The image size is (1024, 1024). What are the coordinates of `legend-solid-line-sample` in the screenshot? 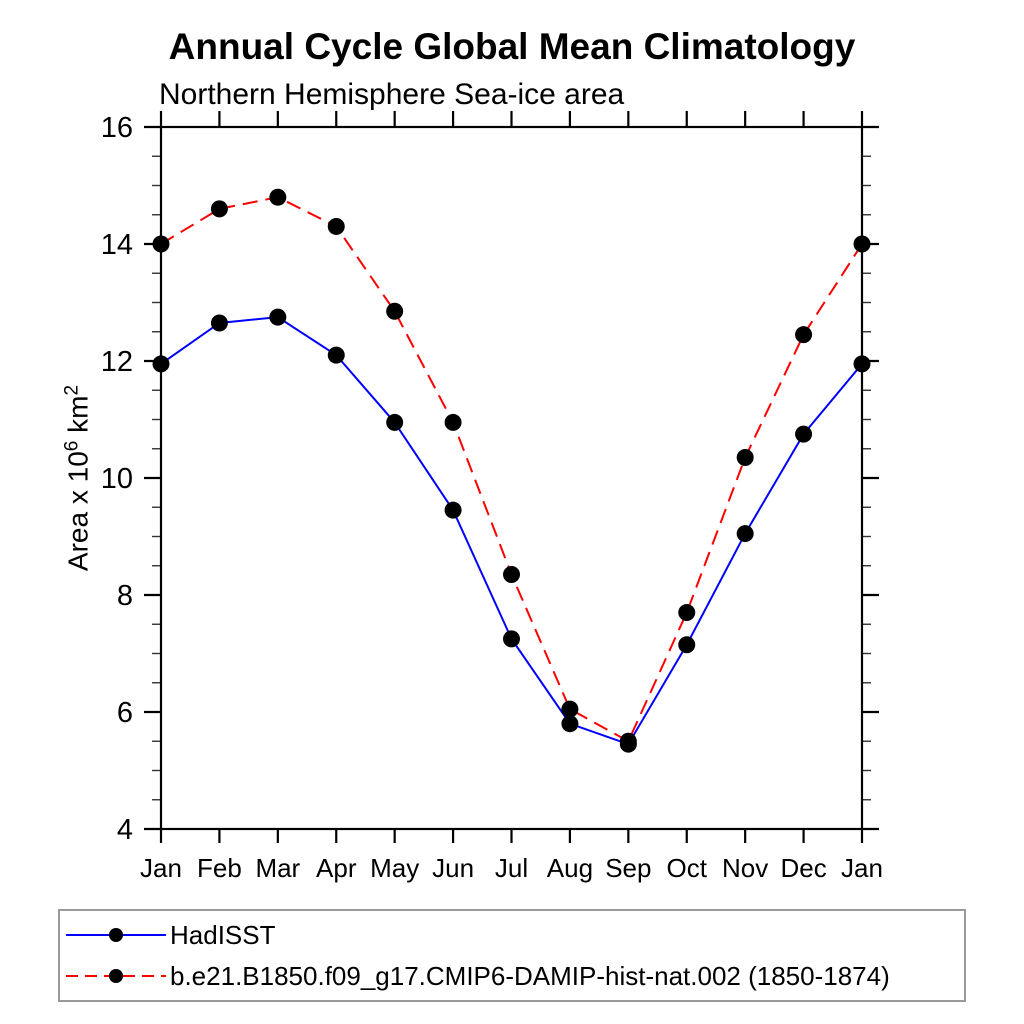 It's located at (116, 935).